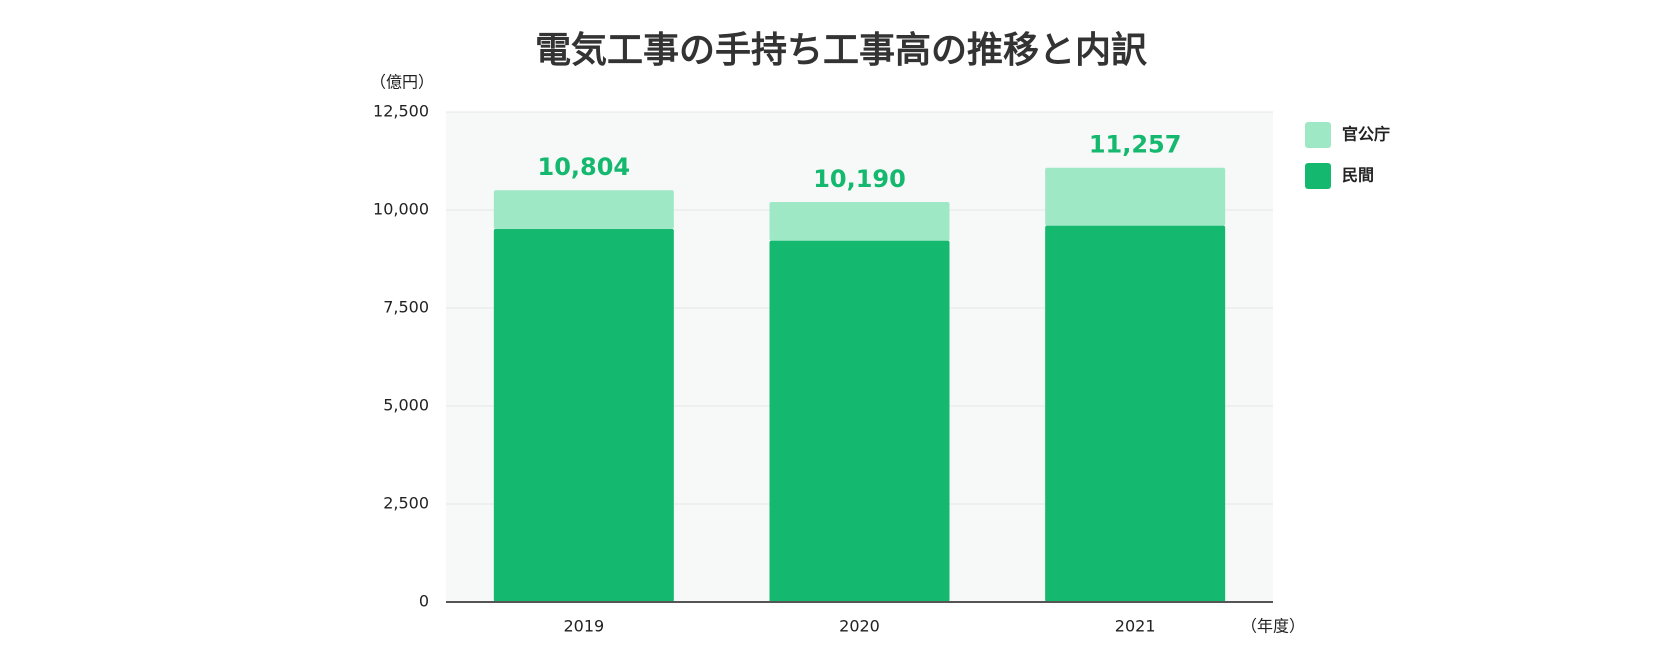 This screenshot has height=660, width=1680. What do you see at coordinates (1273, 626) in the screenshot?
I see `x-unit: （年度）` at bounding box center [1273, 626].